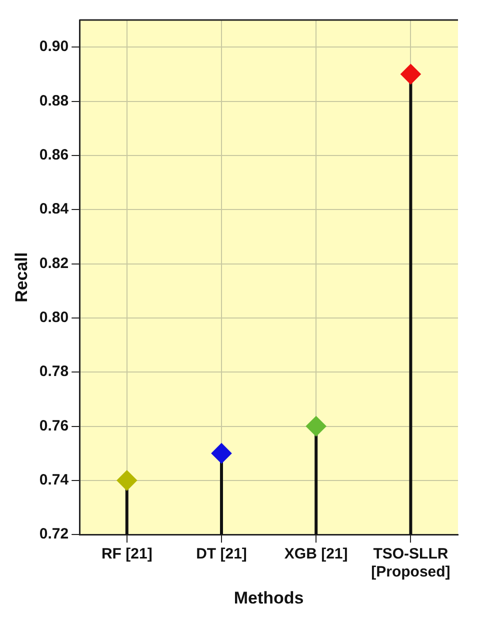 This screenshot has height=623, width=489. What do you see at coordinates (316, 554) in the screenshot?
I see `x-tick-label: XGB [21]` at bounding box center [316, 554].